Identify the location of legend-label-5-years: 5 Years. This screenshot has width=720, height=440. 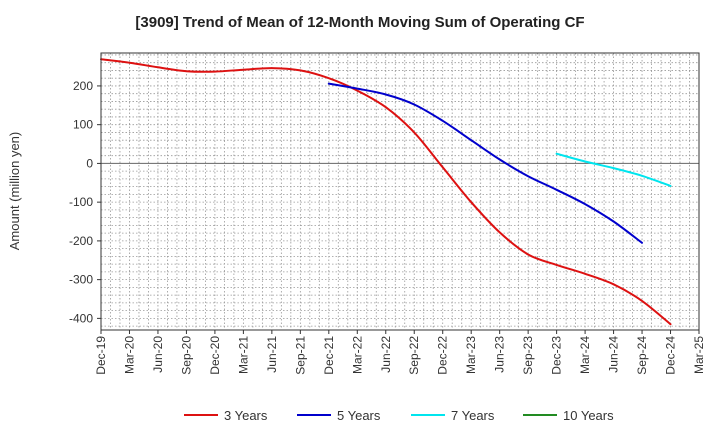
(359, 415).